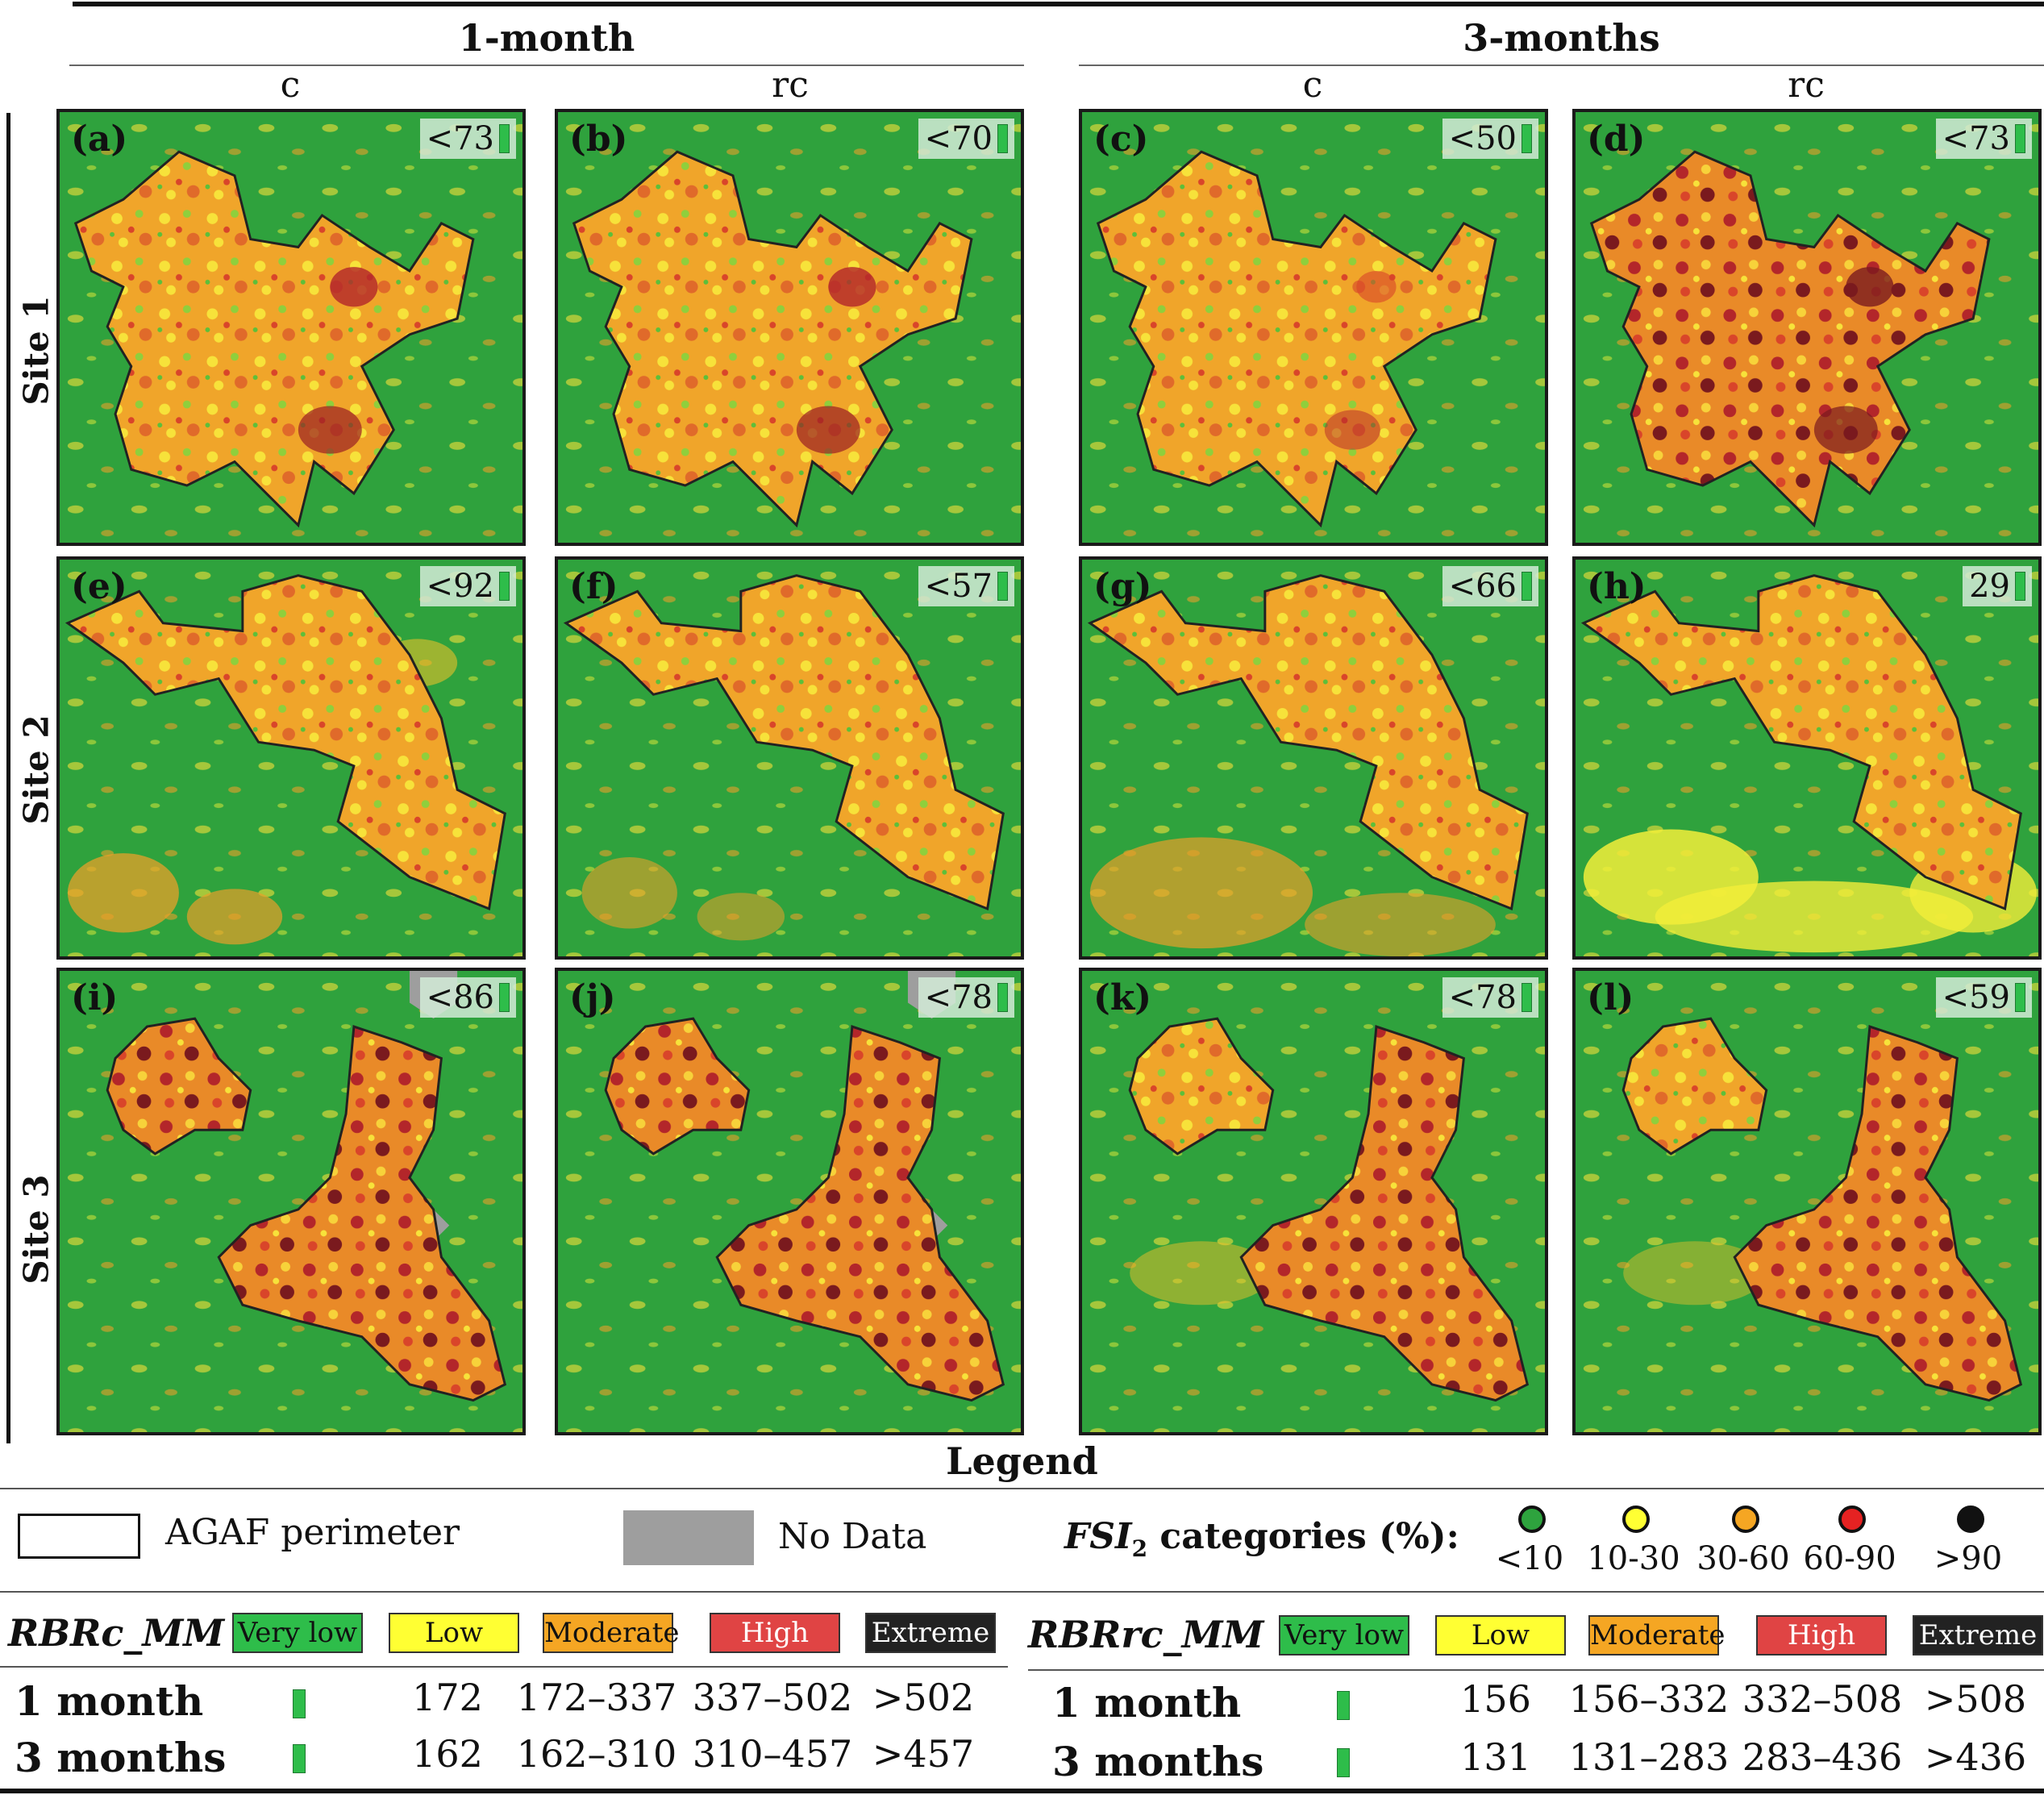 This screenshot has height=1795, width=2044. Describe the element at coordinates (546, 65) in the screenshot. I see `group-1-rule` at that location.